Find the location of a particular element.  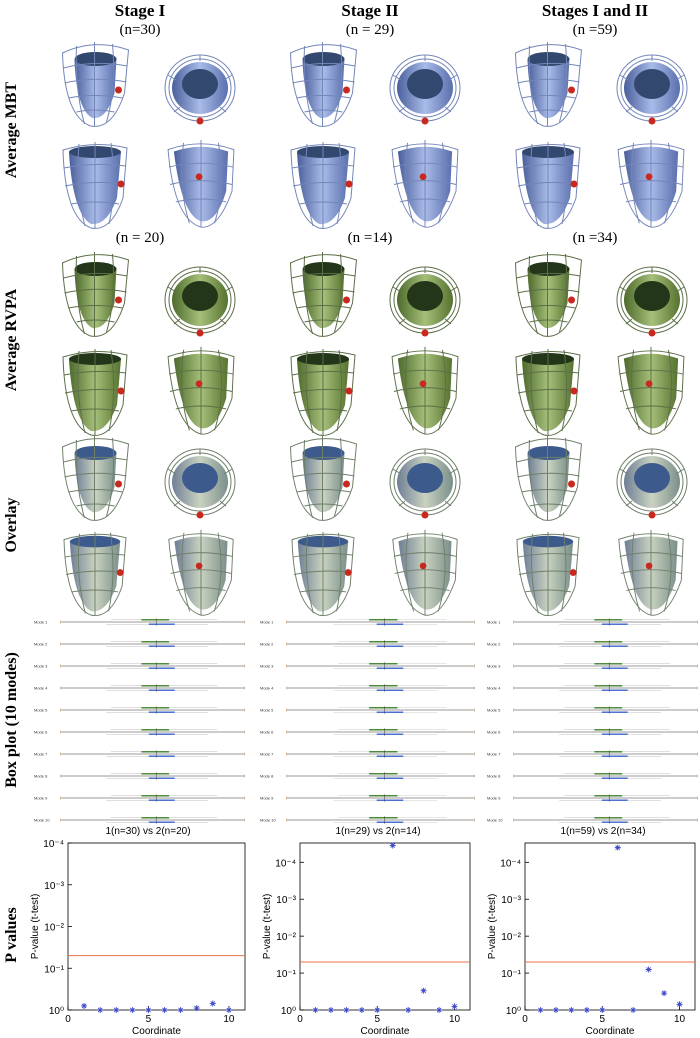

plot-frame is located at coordinates (156, 926).